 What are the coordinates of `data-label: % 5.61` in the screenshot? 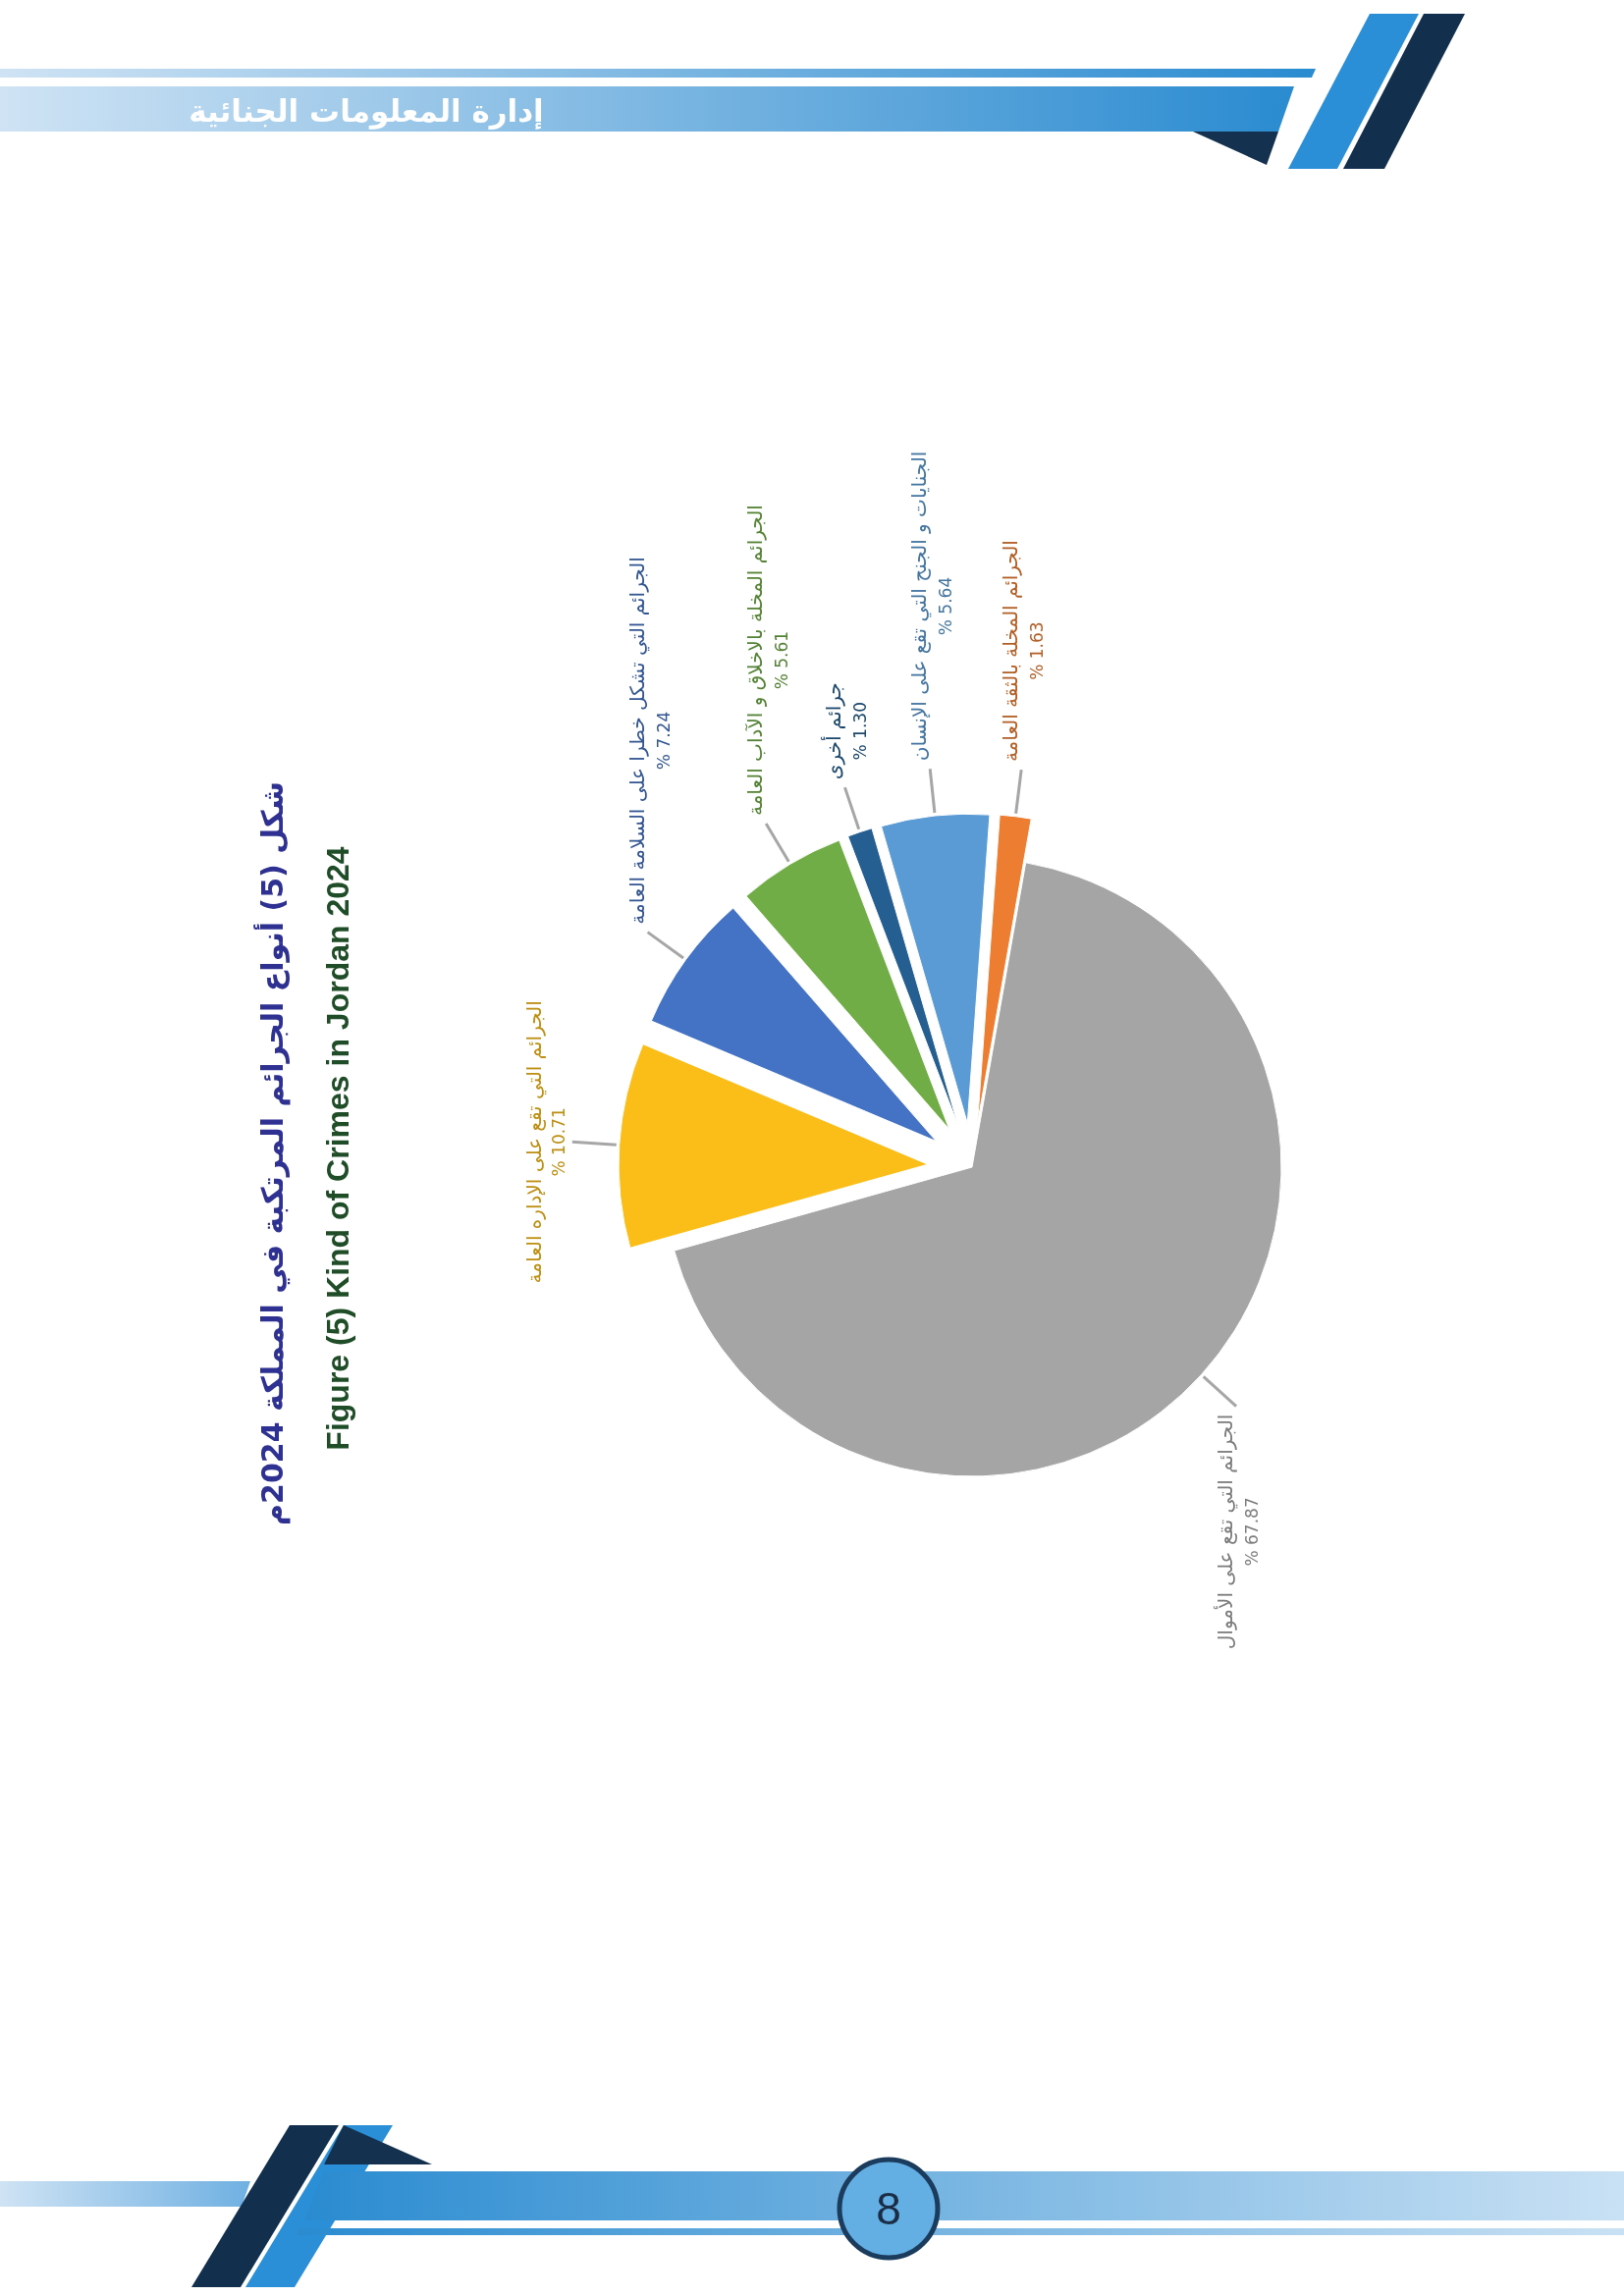 It's located at (782, 660).